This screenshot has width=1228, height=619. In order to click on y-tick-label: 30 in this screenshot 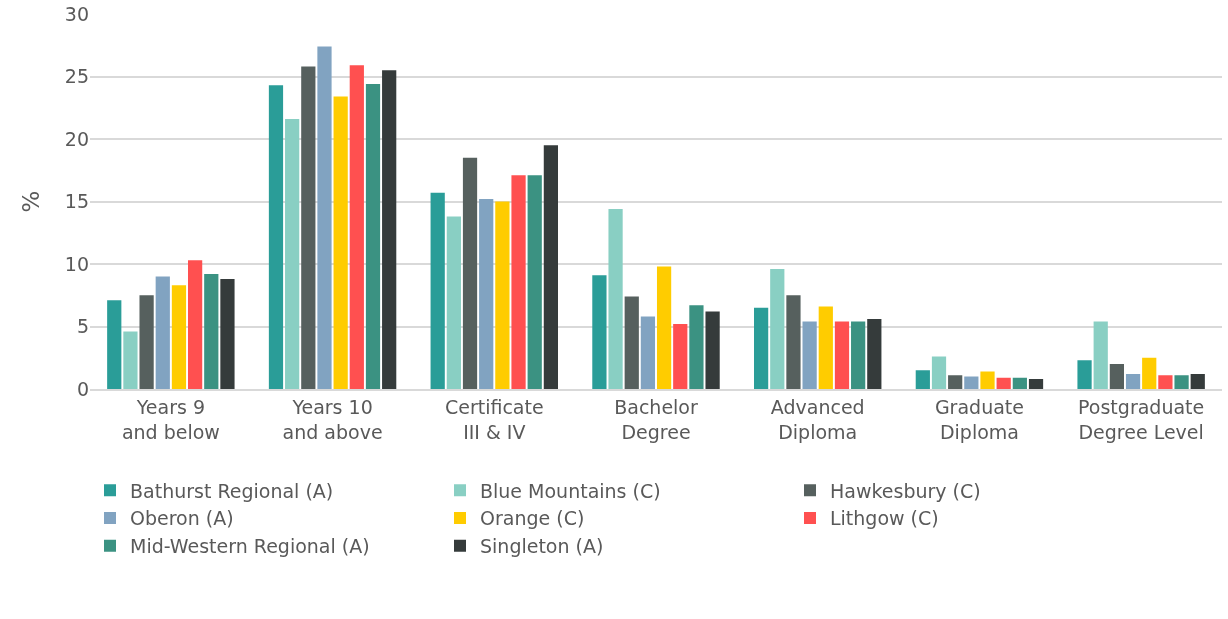, I will do `click(76, 13)`.